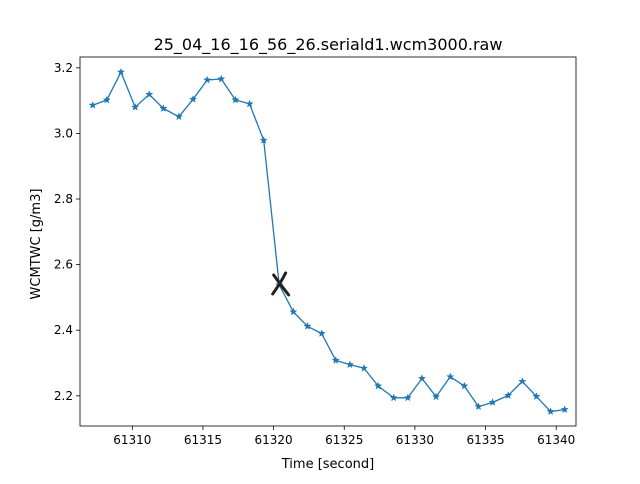 The height and width of the screenshot is (484, 640). Describe the element at coordinates (63, 396) in the screenshot. I see `y-tick-label: 2.2` at that location.